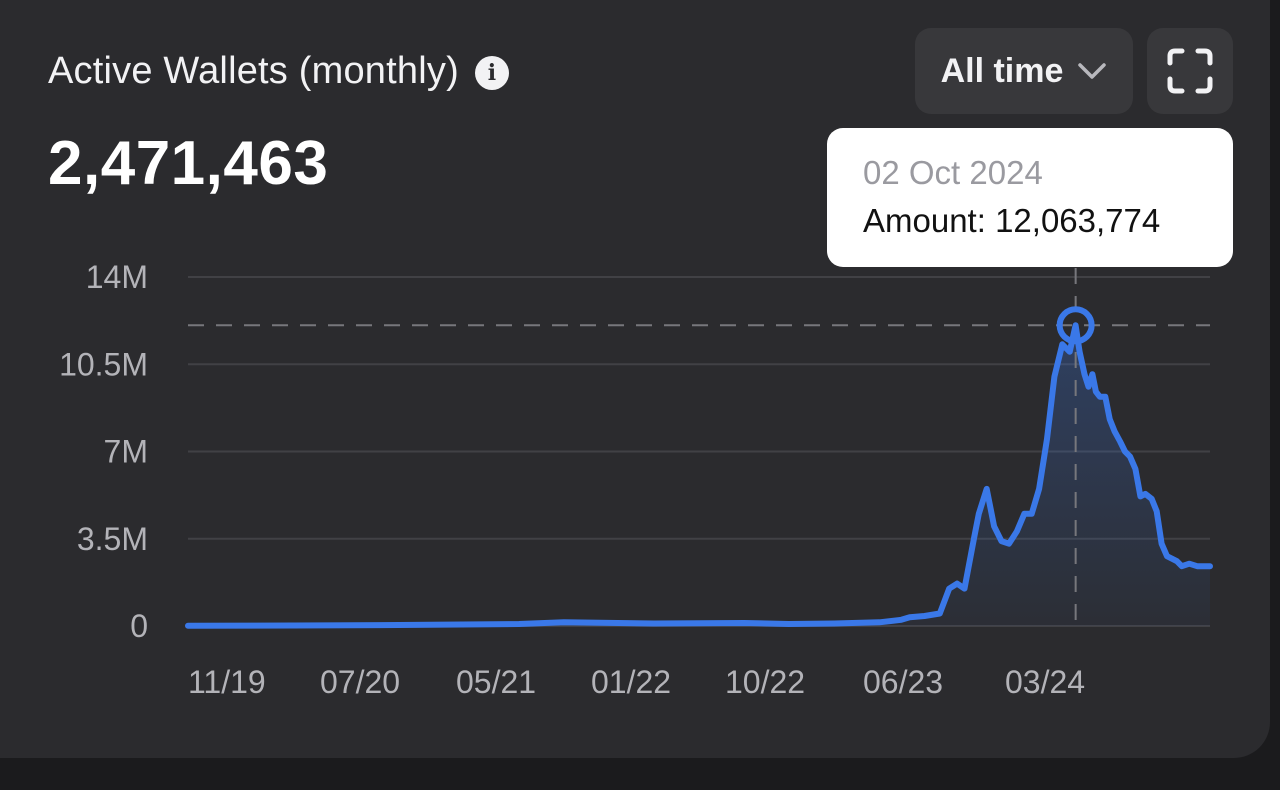  What do you see at coordinates (253, 71) in the screenshot?
I see `chart-title: Active Wallets (monthly)` at bounding box center [253, 71].